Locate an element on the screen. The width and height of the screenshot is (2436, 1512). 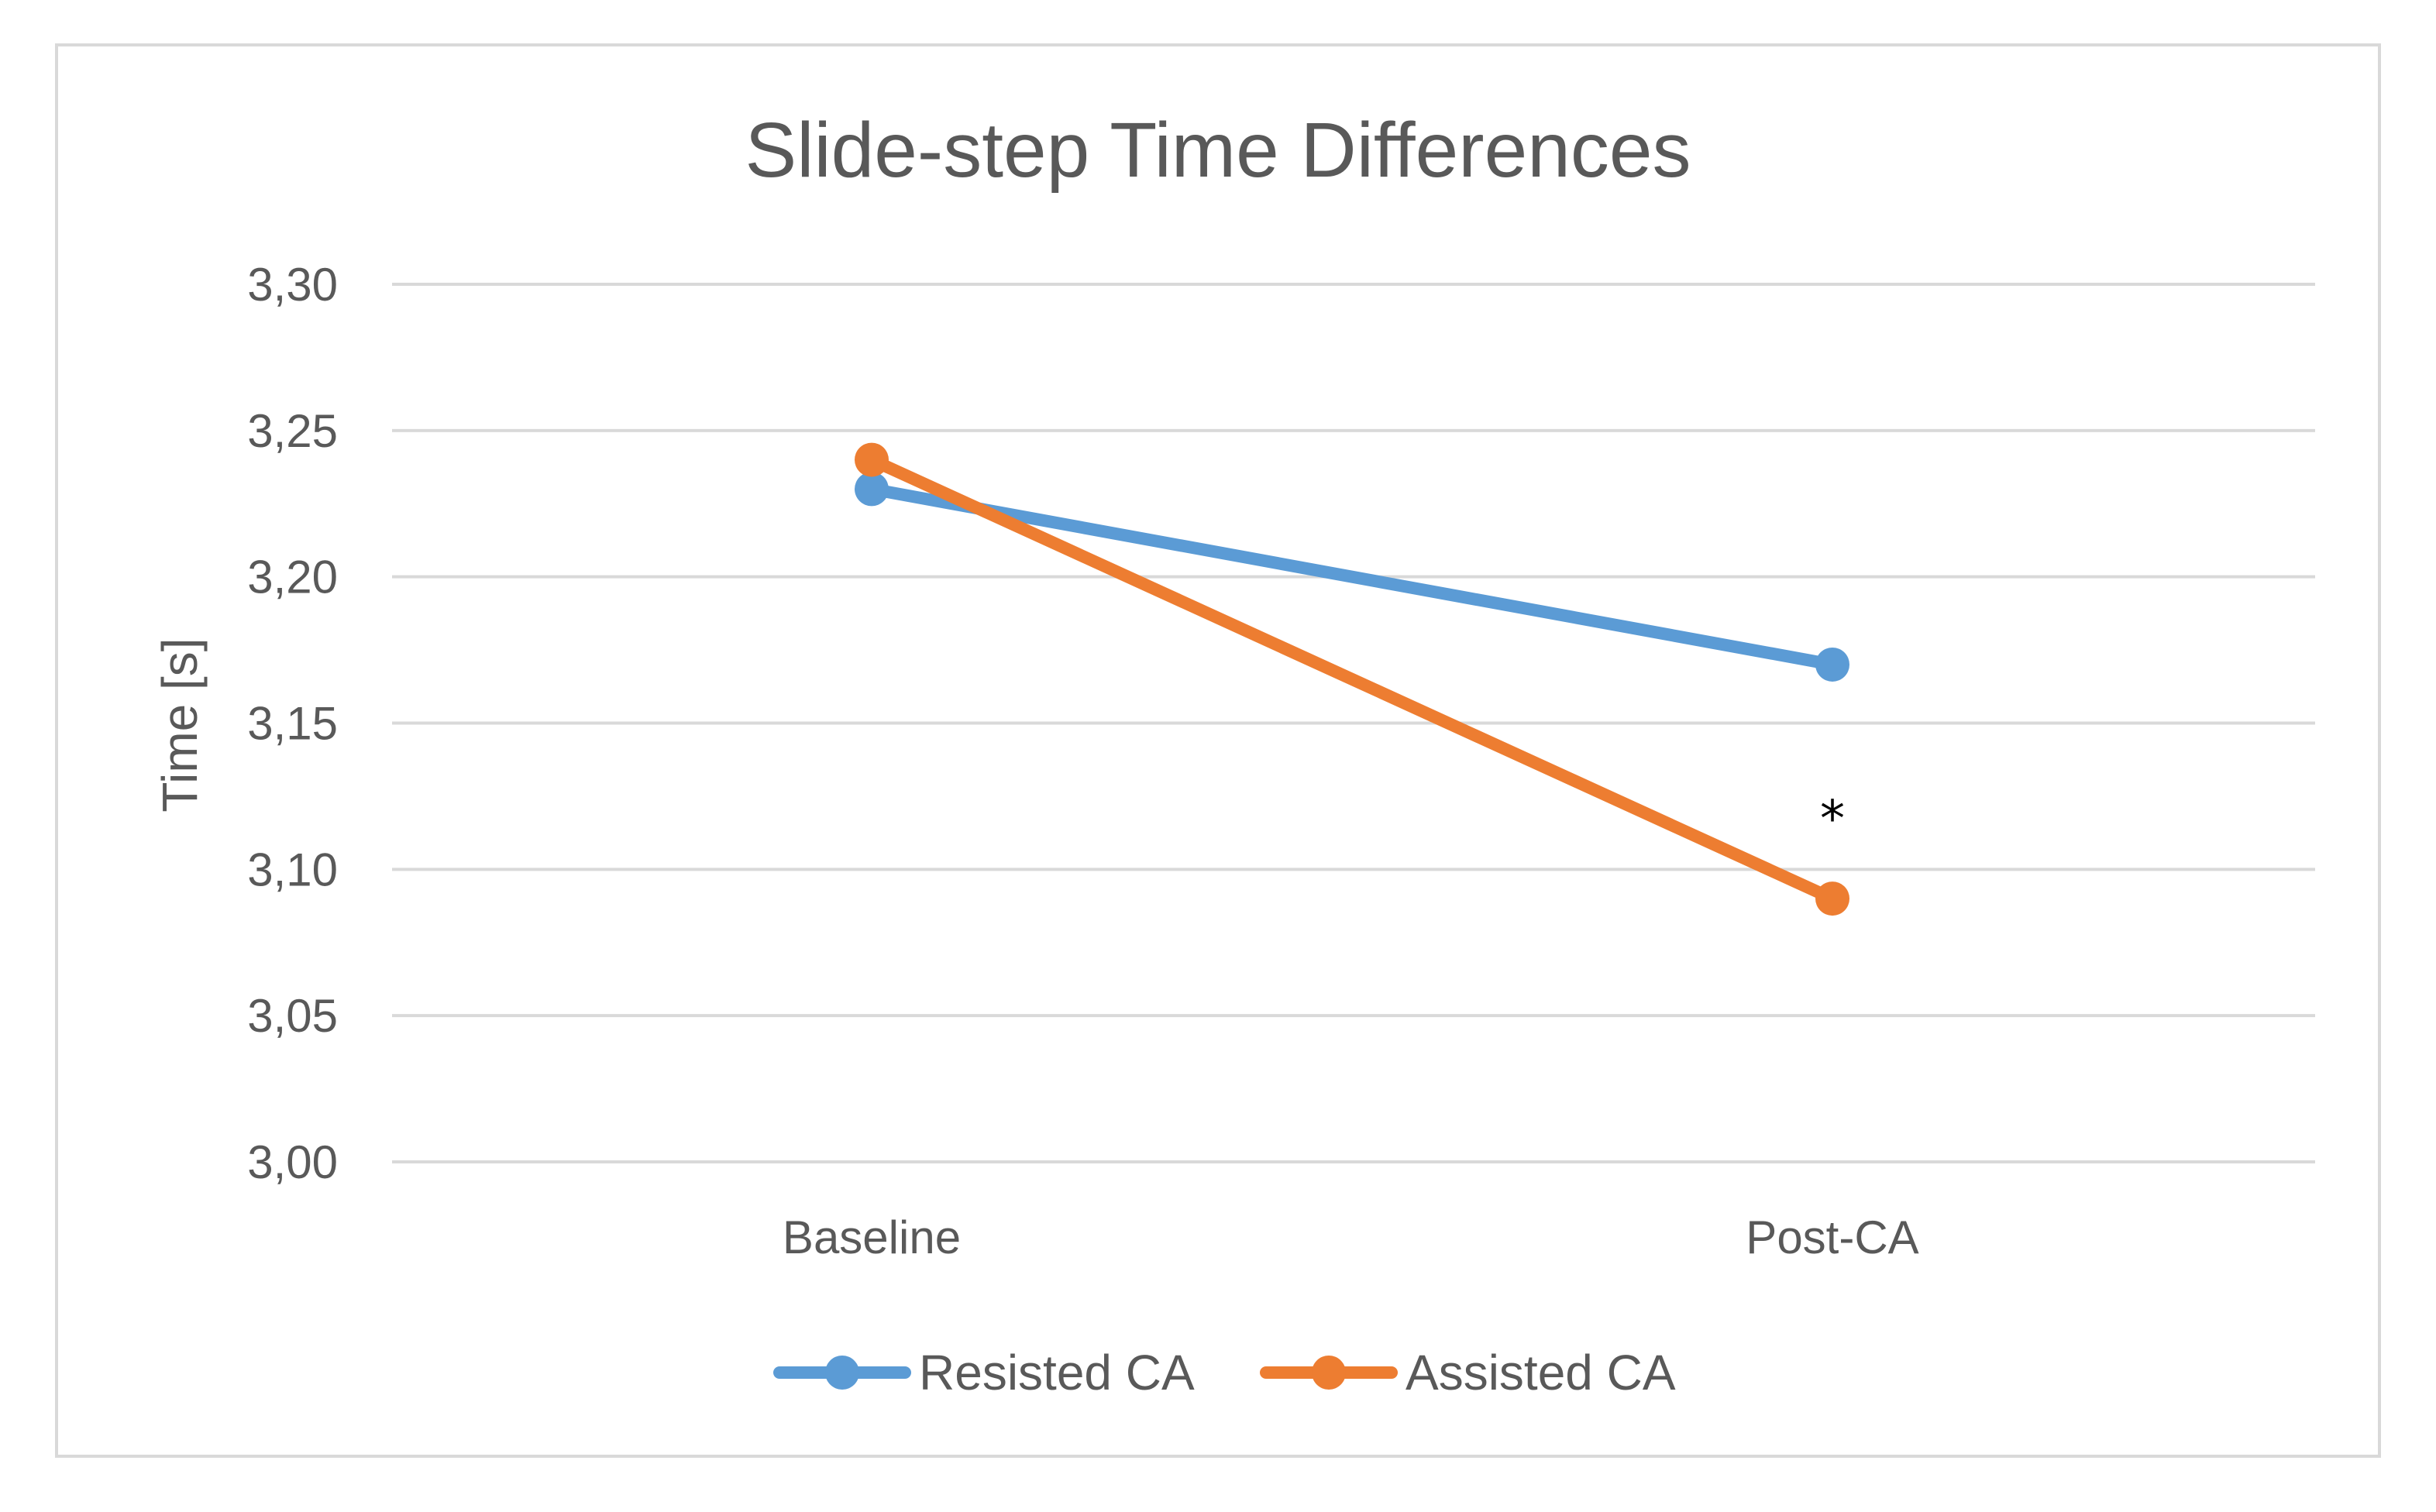
y-tick-label: 3,10 is located at coordinates (292, 869).